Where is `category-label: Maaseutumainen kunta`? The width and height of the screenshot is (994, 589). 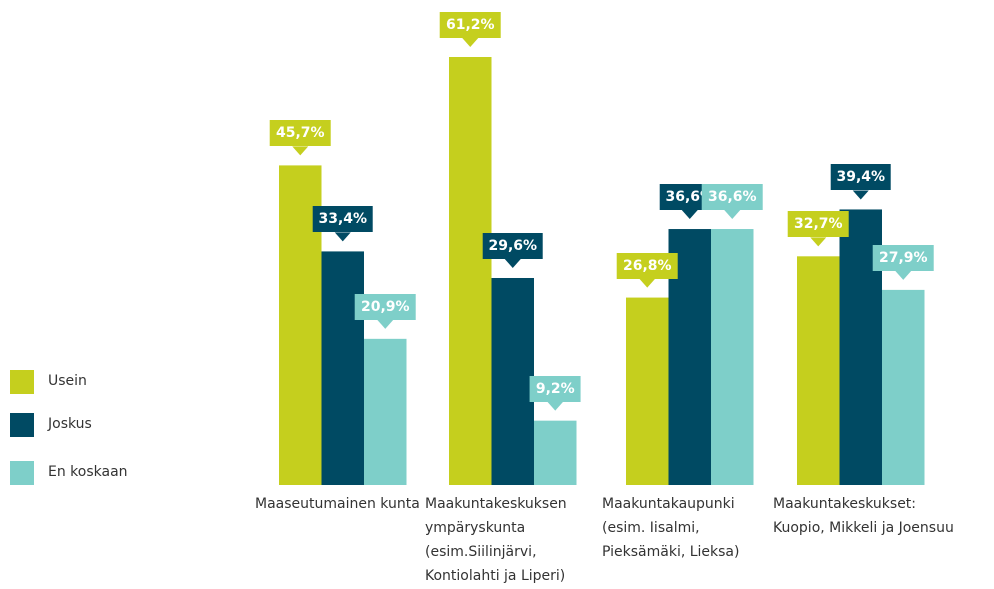
category-label: Maaseutumainen kunta is located at coordinates (337, 504).